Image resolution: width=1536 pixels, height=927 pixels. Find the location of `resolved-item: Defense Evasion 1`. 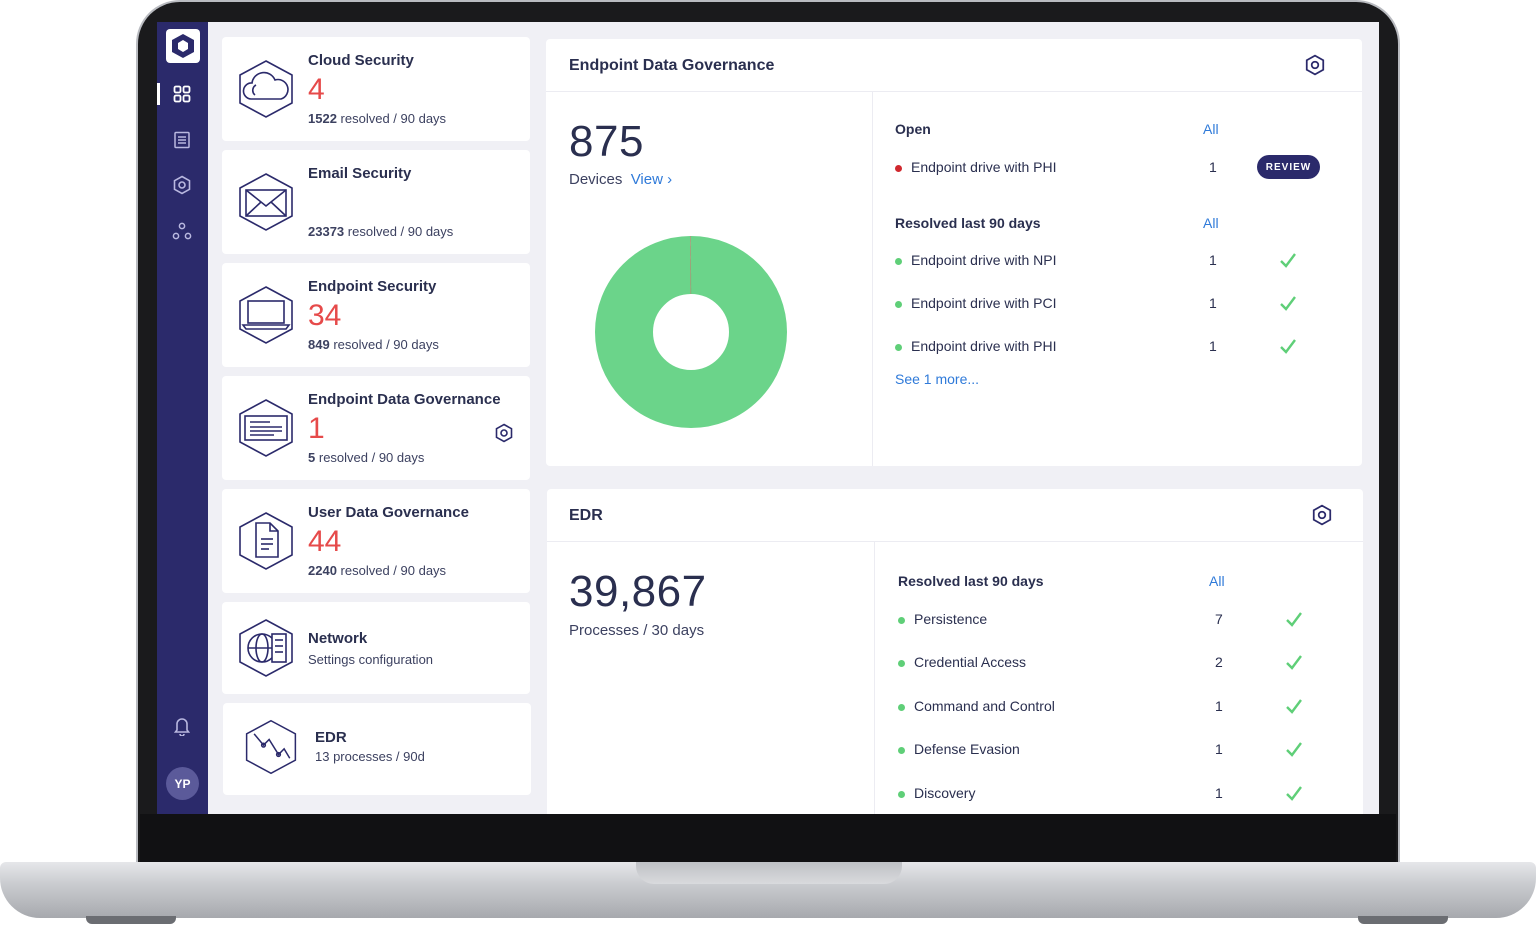

resolved-item: Defense Evasion 1 is located at coordinates (1118, 751).